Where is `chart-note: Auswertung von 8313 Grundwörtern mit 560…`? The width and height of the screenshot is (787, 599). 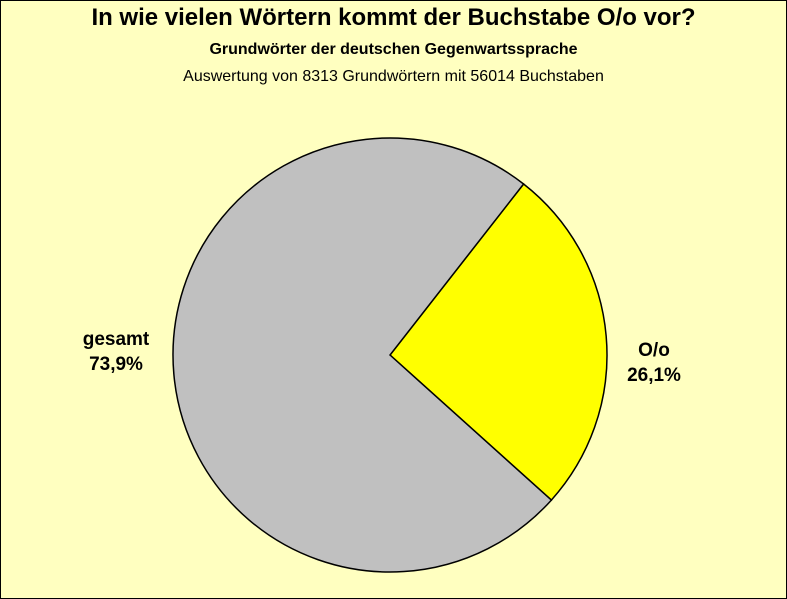 chart-note: Auswertung von 8313 Grundwörtern mit 560… is located at coordinates (393, 76).